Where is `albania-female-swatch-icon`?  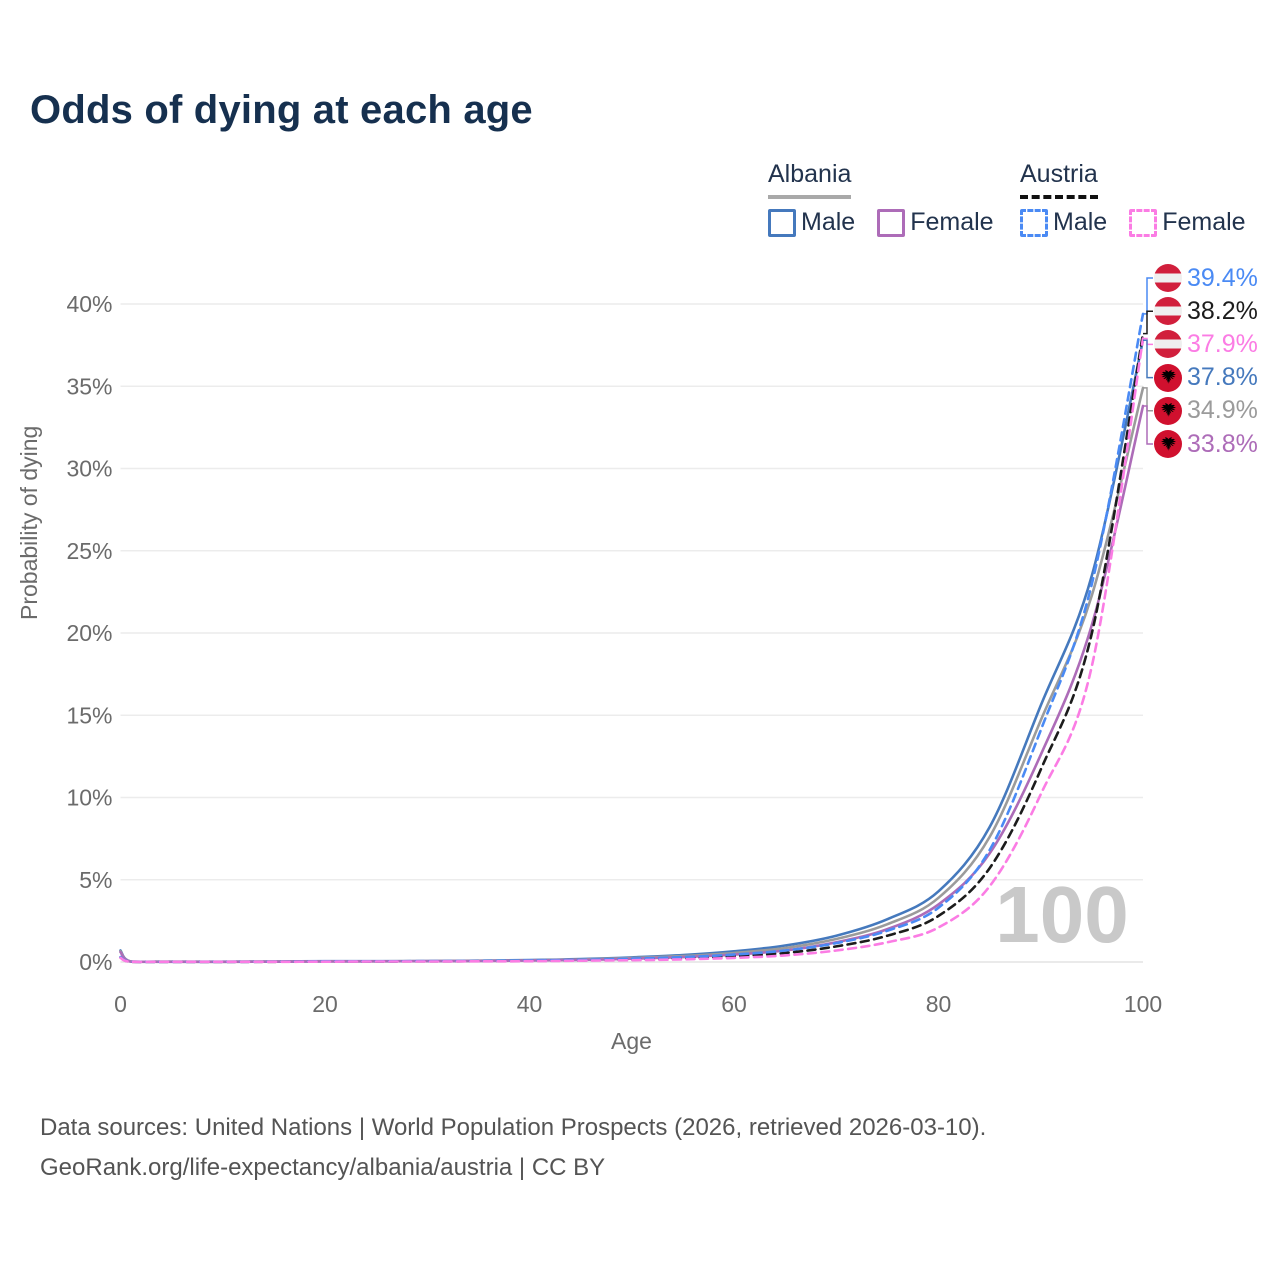 albania-female-swatch-icon is located at coordinates (891, 222).